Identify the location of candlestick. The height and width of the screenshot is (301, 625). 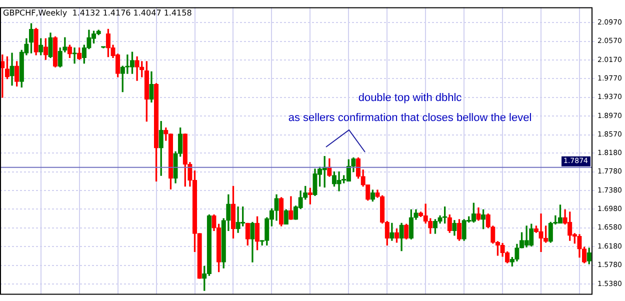
(74, 56).